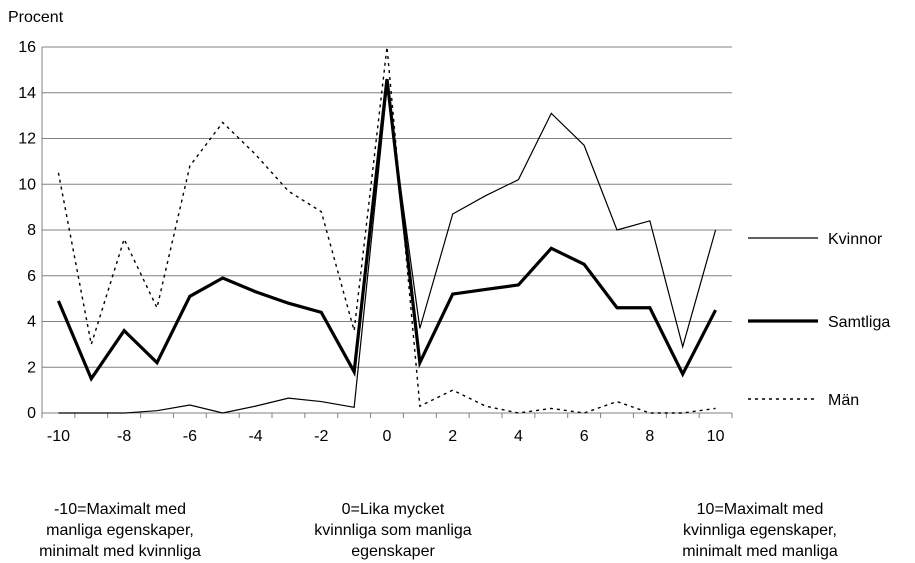 The height and width of the screenshot is (563, 915). What do you see at coordinates (321, 436) in the screenshot?
I see `x-tick-label: -2` at bounding box center [321, 436].